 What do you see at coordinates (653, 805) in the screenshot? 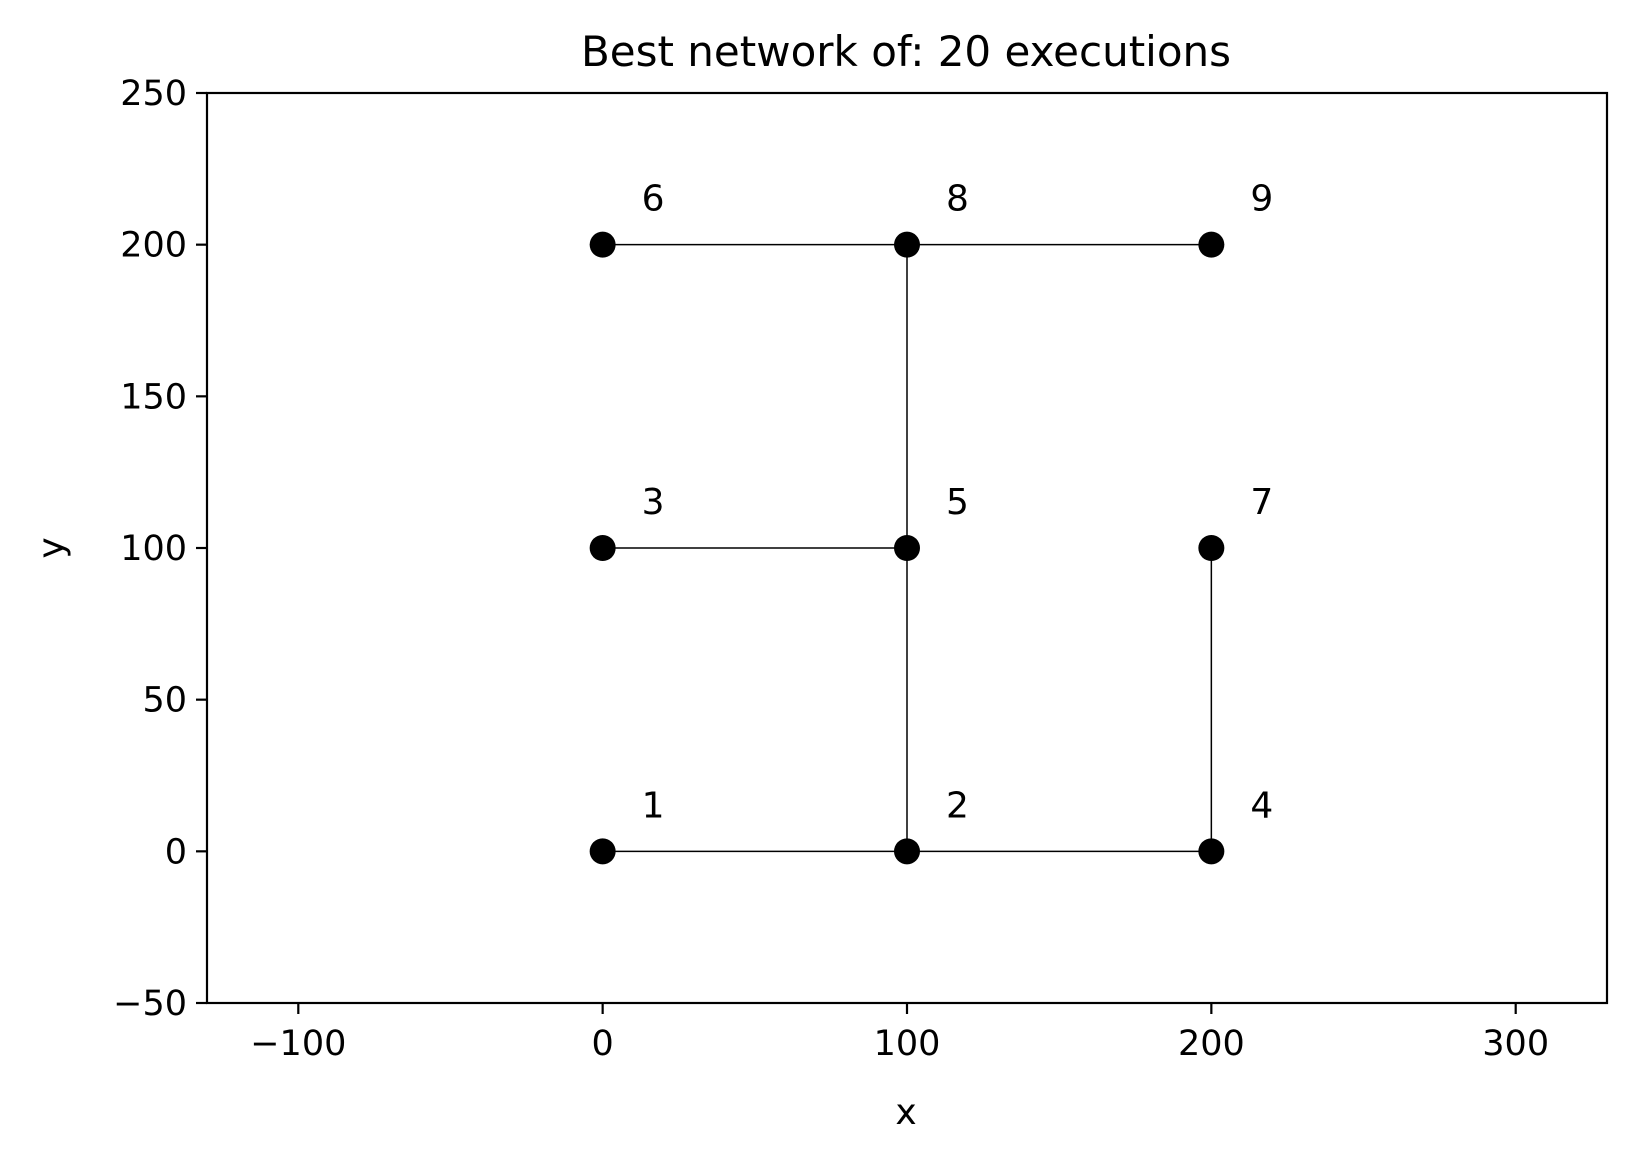
I see `node-1-label: 1` at bounding box center [653, 805].